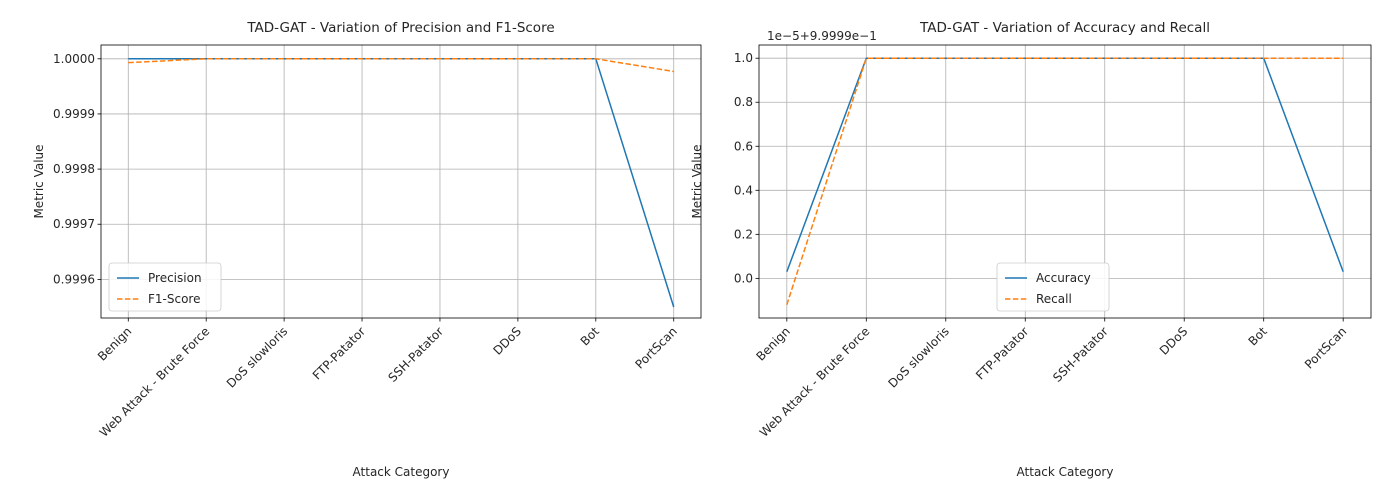 This screenshot has width=1389, height=489. Describe the element at coordinates (743, 234) in the screenshot. I see `y-tick-label: 0.2` at that location.